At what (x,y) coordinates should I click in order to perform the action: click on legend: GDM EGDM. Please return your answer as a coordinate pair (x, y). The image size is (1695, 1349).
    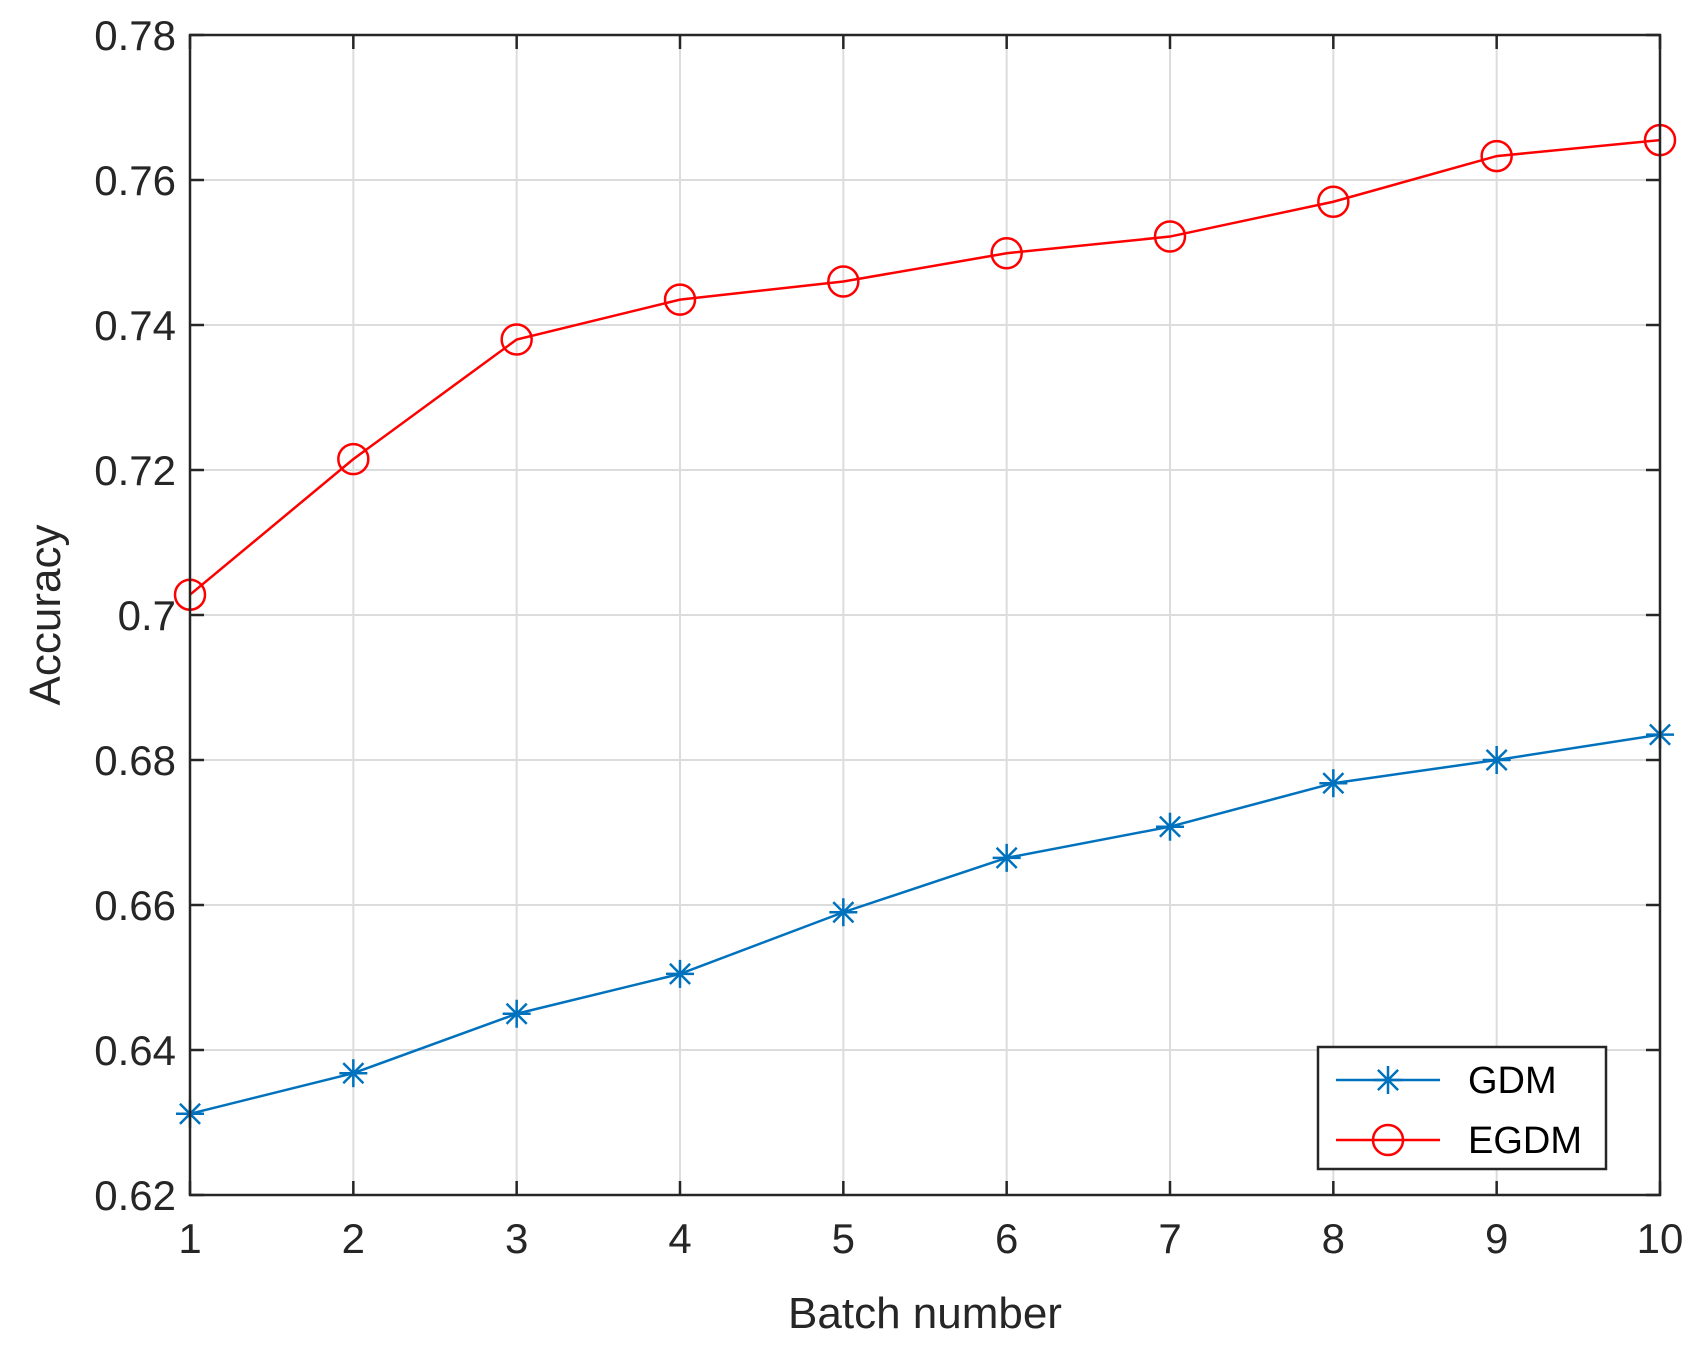
    Looking at the image, I should click on (1462, 1108).